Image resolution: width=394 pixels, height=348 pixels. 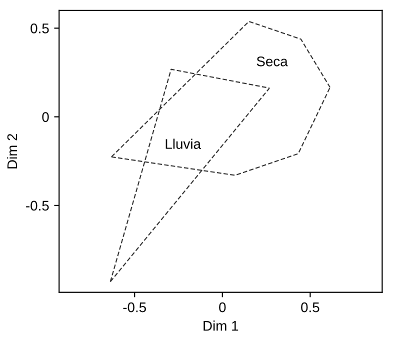 What do you see at coordinates (222, 307) in the screenshot?
I see `x-tick-label: 0` at bounding box center [222, 307].